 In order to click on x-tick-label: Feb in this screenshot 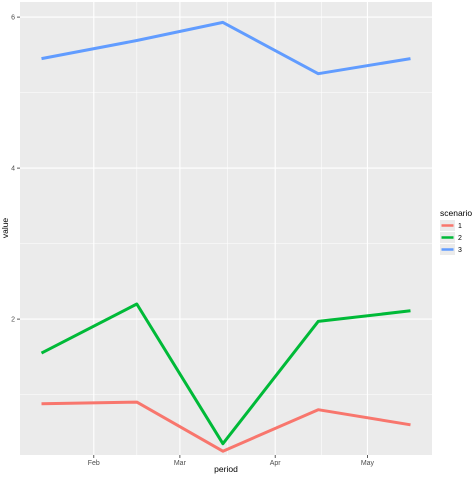, I will do `click(94, 463)`.